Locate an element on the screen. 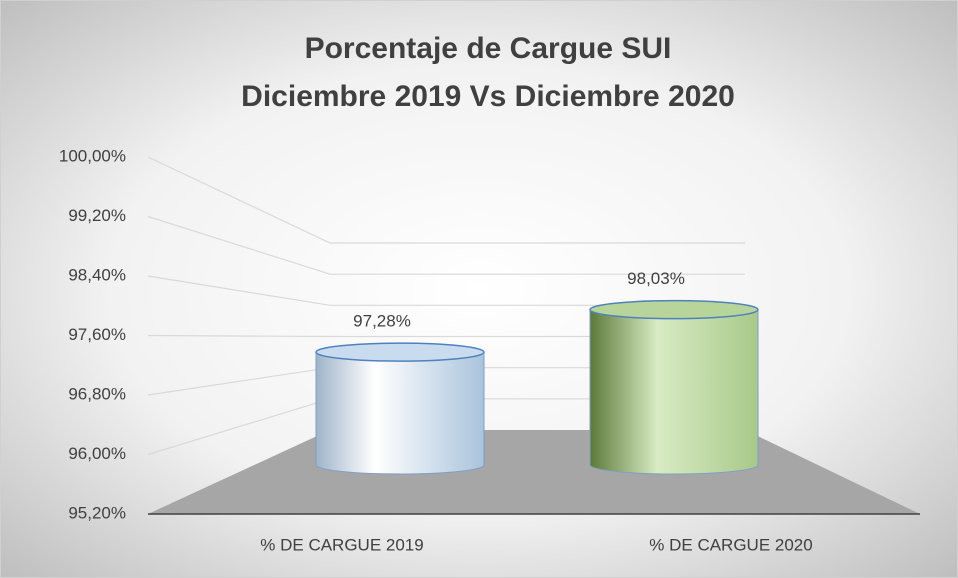  chart-title: Diciembre 2019 Vs Diciembre 2020 is located at coordinates (488, 96).